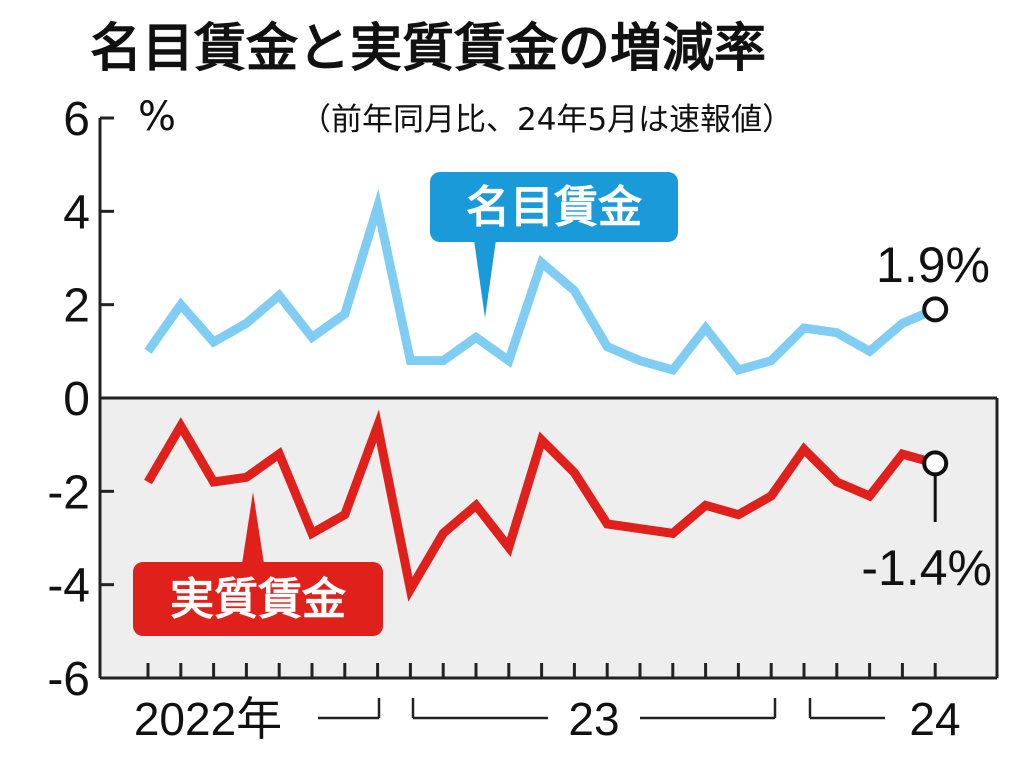 This screenshot has width=1024, height=761. I want to click on y-axis: 6 4 2 0 -2 -4 -6, so click(80, 399).